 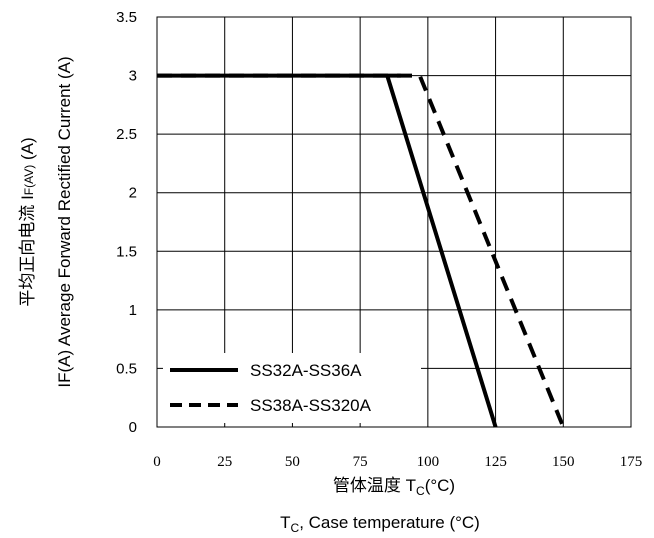 I want to click on x-tick-label: 150, so click(x=563, y=462).